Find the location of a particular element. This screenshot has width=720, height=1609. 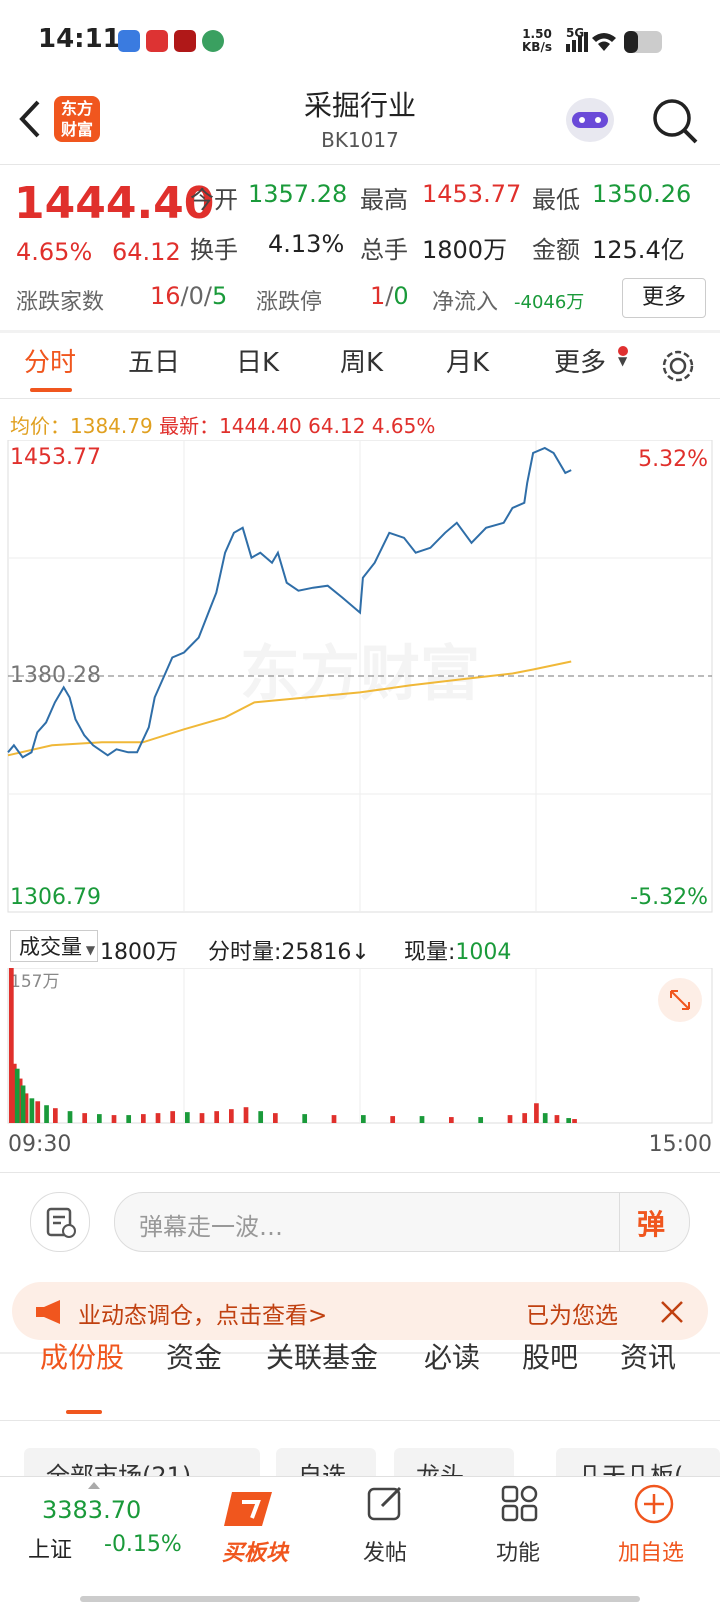

banner-text: 业动态调仓，点击查看> is located at coordinates (203, 1316).